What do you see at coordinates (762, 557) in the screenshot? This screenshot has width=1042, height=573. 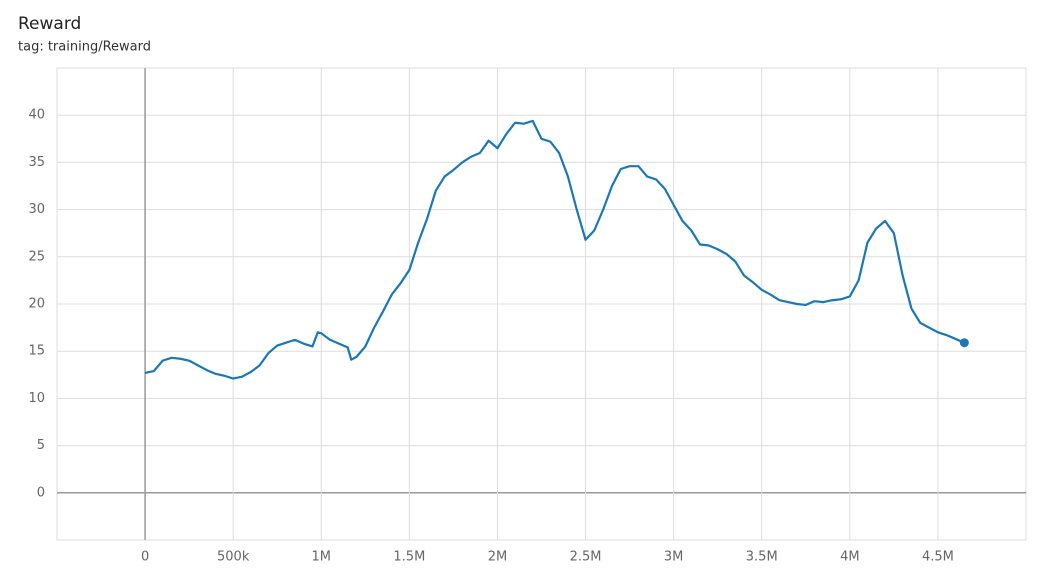 I see `x-tick-label: 3.5M` at bounding box center [762, 557].